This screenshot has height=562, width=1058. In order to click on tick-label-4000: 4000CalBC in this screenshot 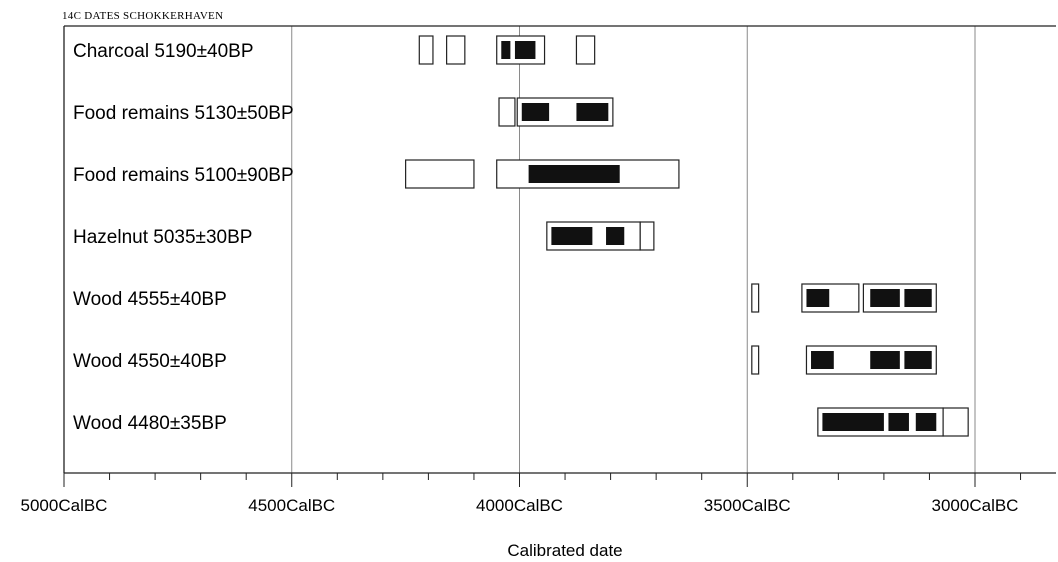, I will do `click(519, 505)`.